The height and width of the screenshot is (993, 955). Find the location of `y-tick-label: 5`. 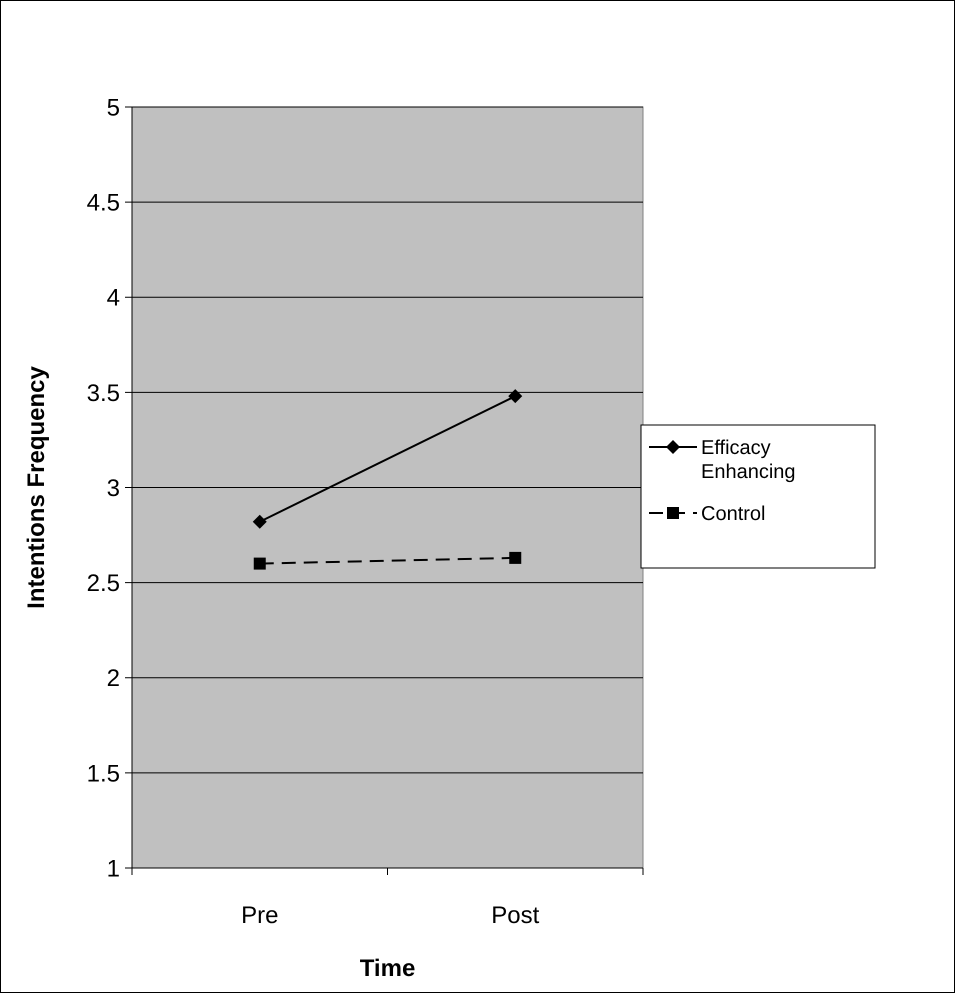

y-tick-label: 5 is located at coordinates (113, 108).